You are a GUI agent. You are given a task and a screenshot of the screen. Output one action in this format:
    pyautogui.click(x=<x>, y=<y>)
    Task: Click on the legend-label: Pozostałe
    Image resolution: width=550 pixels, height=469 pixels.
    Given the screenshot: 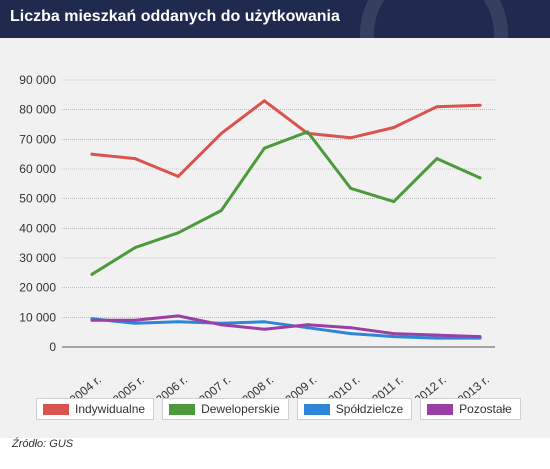 What is the action you would take?
    pyautogui.click(x=485, y=409)
    